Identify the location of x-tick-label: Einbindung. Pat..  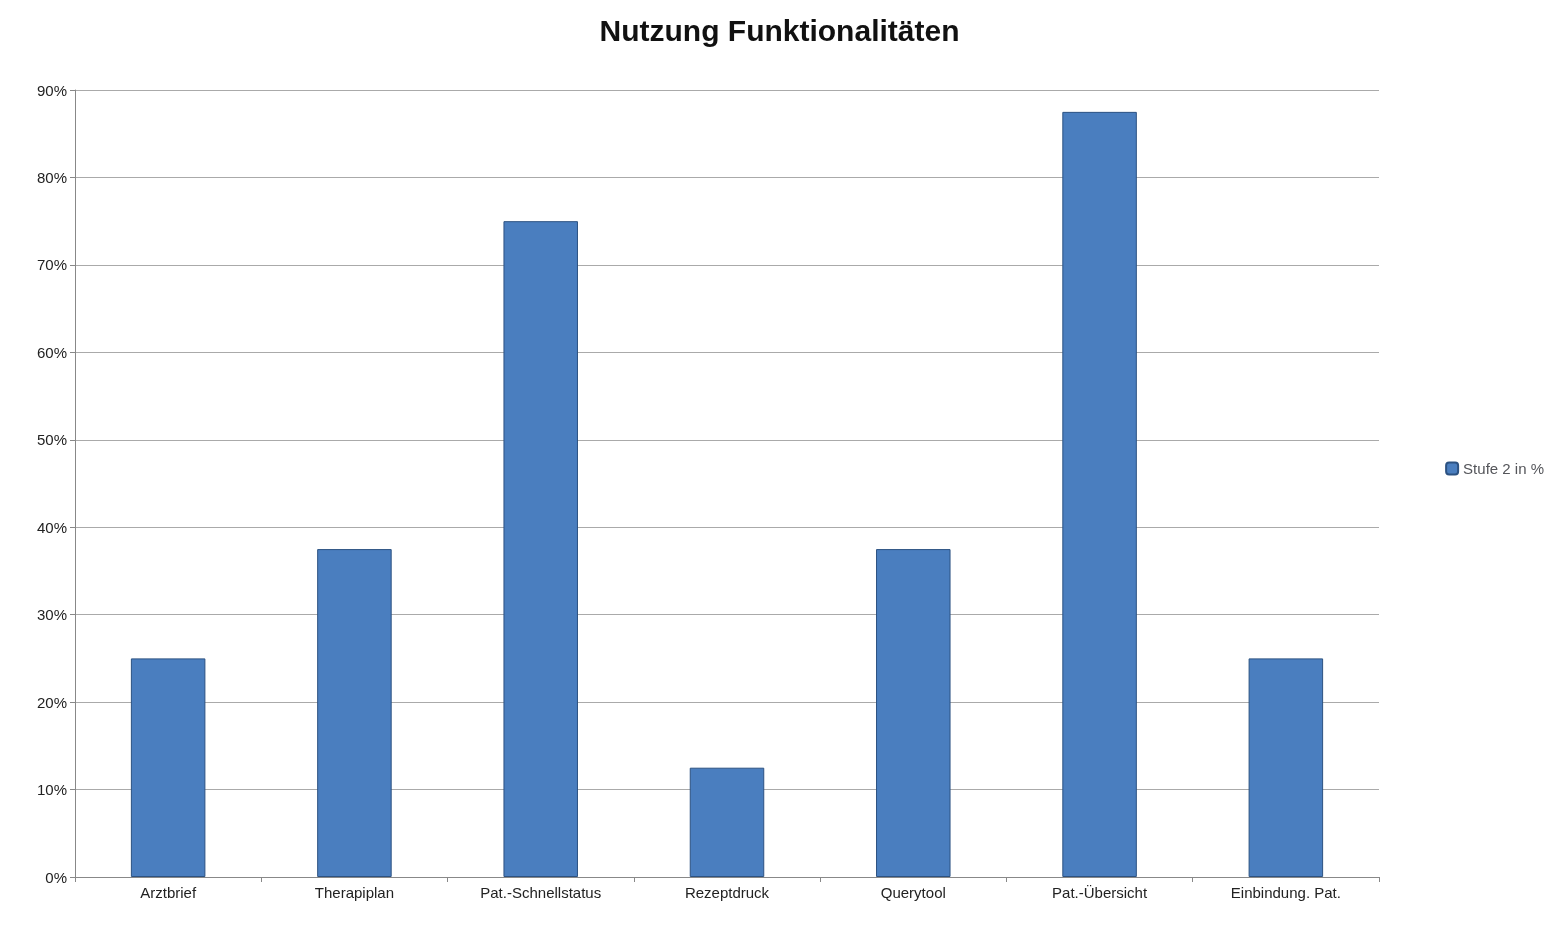
(1285, 892).